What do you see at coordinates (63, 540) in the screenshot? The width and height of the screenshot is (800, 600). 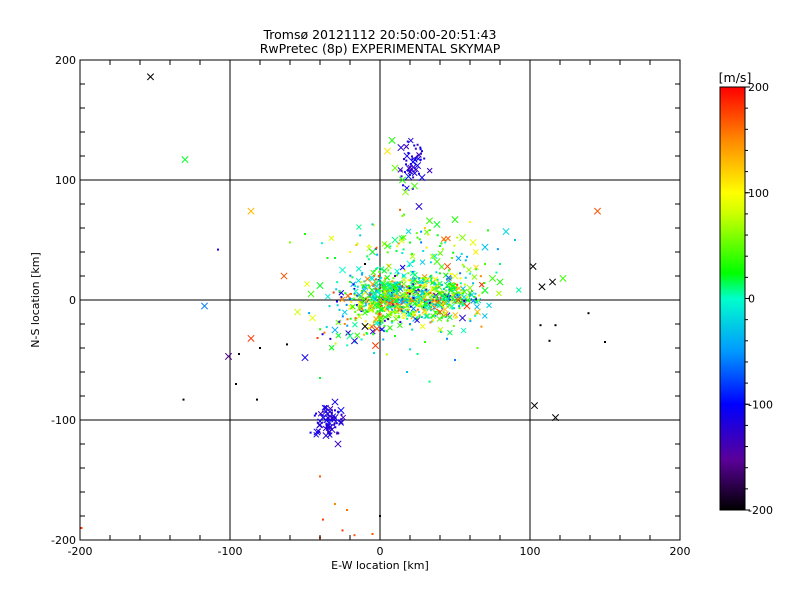 I see `y-tick-label: -200` at bounding box center [63, 540].